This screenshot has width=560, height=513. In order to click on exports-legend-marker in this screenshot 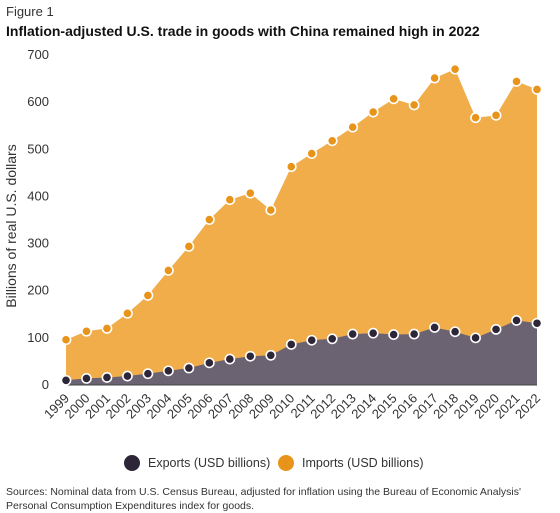, I will do `click(132, 463)`.